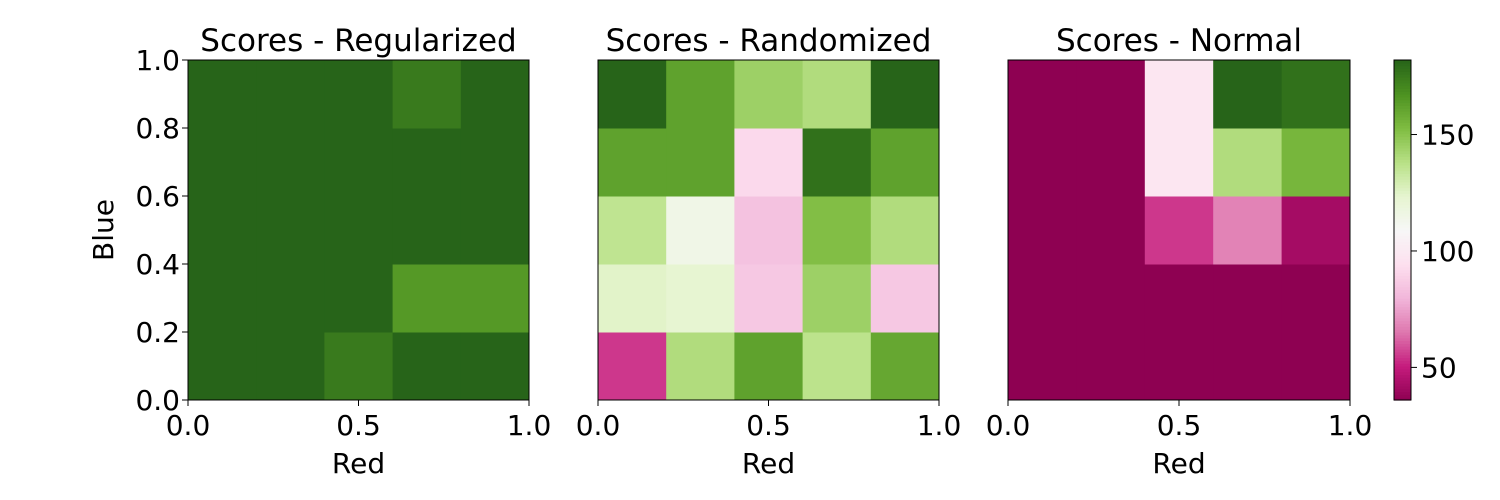  Describe the element at coordinates (157, 264) in the screenshot. I see `y-tick-label: 0.4` at that location.